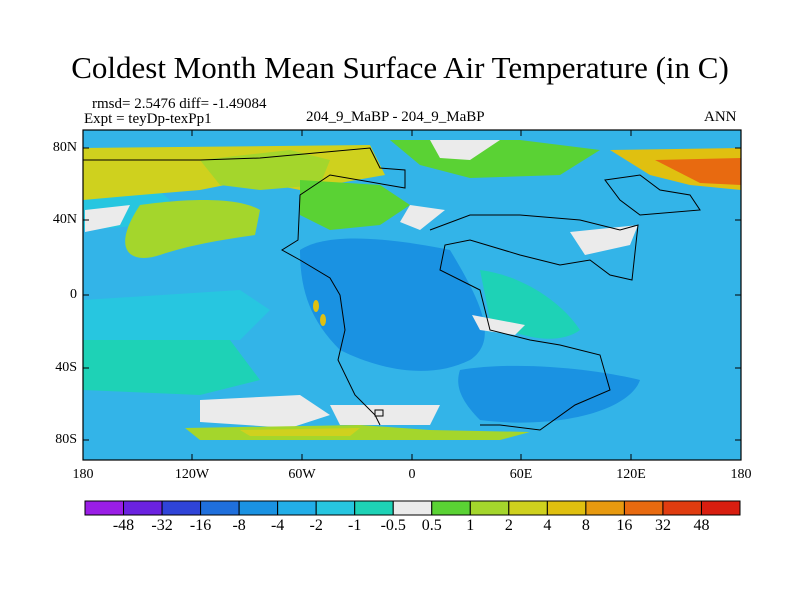  I want to click on case-label: 204_9_MaBP - 204_9_MaBP, so click(395, 117).